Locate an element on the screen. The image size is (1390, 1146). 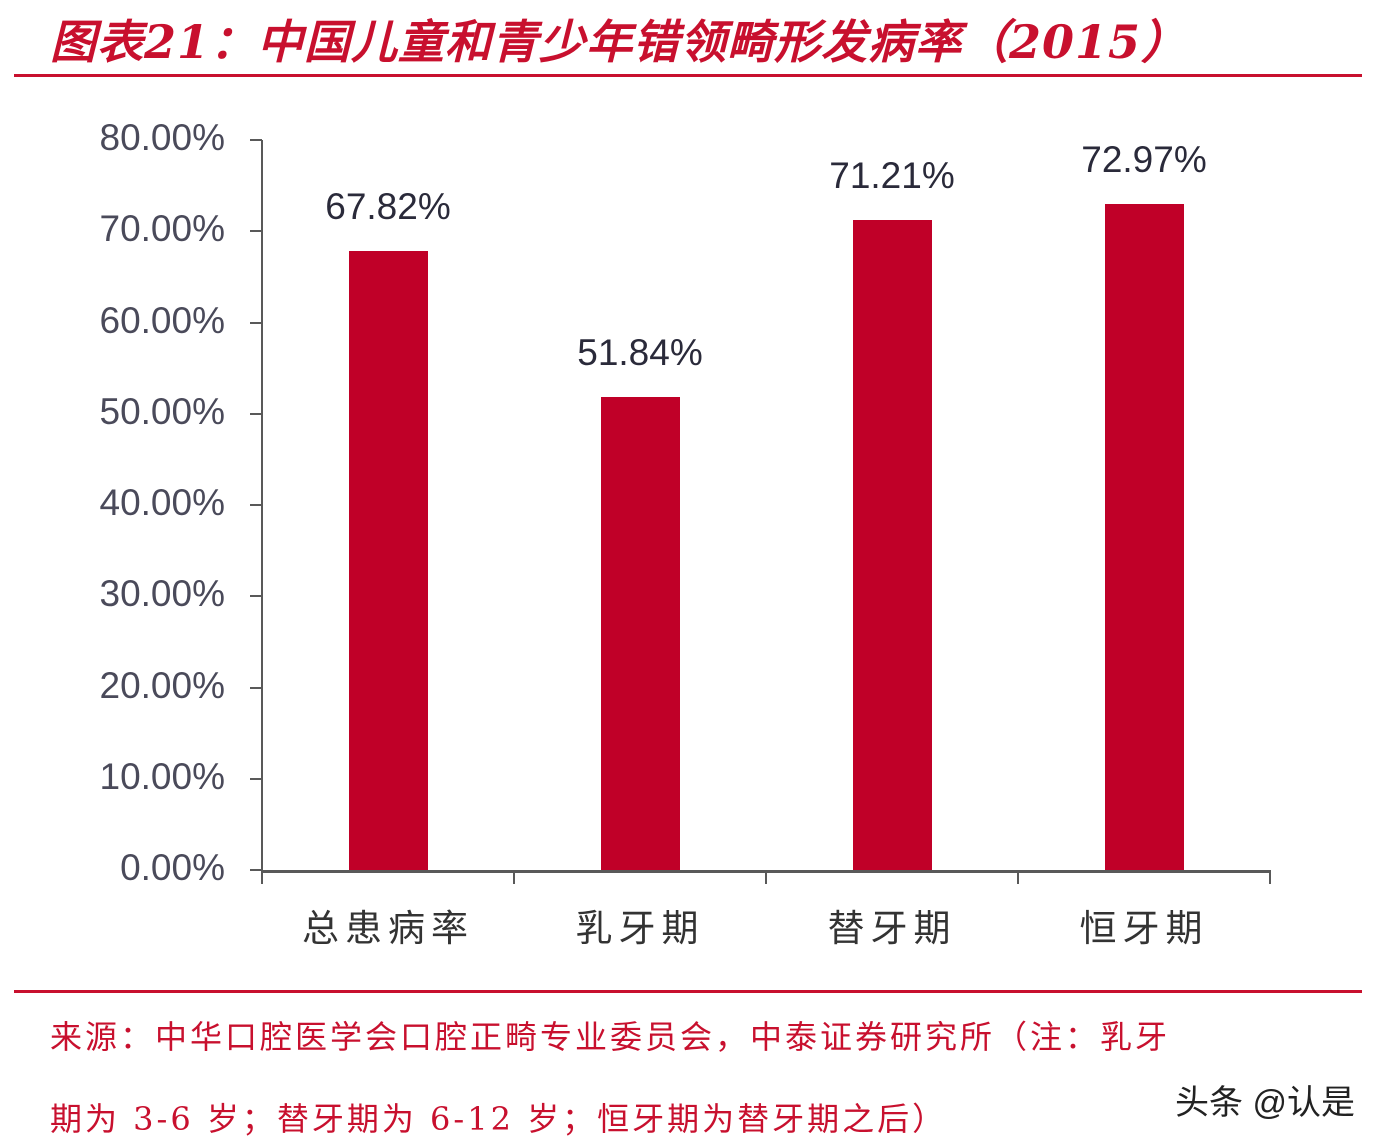
y-tick-label: 30.00% is located at coordinates (162, 594).